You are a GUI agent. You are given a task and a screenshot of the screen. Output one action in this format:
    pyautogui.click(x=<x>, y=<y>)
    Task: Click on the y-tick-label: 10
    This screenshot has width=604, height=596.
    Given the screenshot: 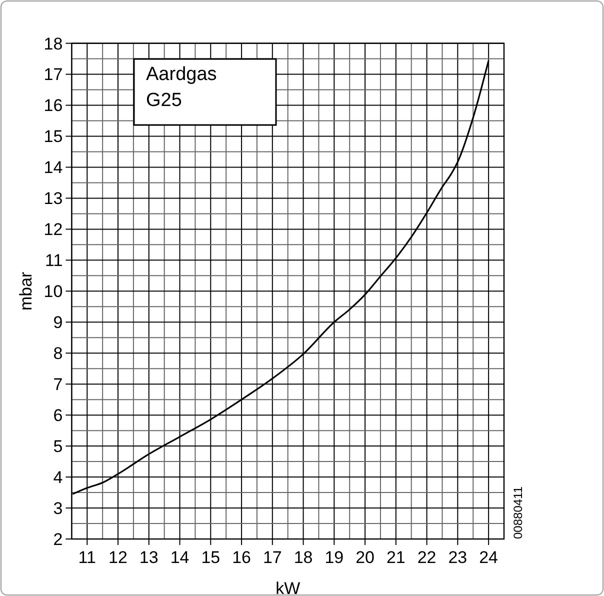 What is the action you would take?
    pyautogui.click(x=53, y=292)
    